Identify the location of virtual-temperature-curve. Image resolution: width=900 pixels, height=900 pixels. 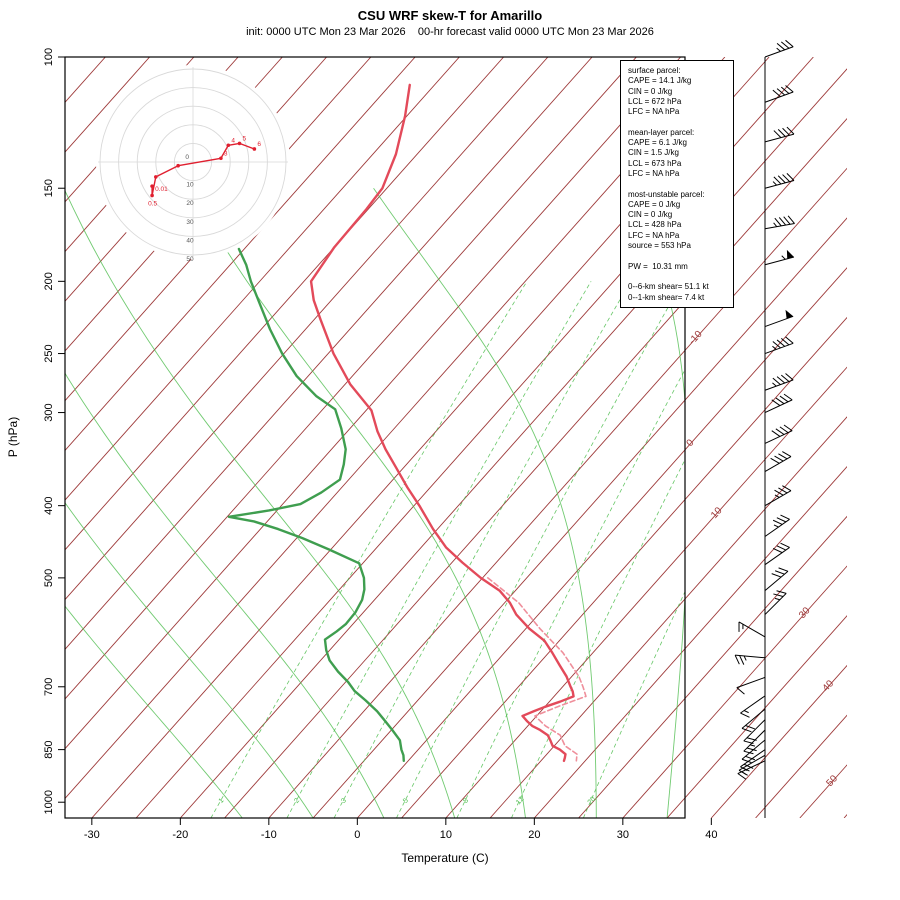
(537, 669).